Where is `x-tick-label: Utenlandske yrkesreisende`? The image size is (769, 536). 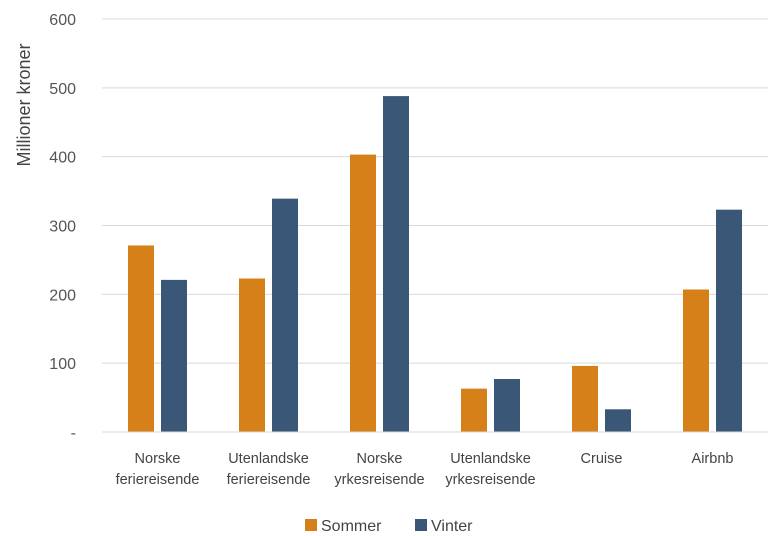 x-tick-label: Utenlandske yrkesreisende is located at coordinates (490, 469).